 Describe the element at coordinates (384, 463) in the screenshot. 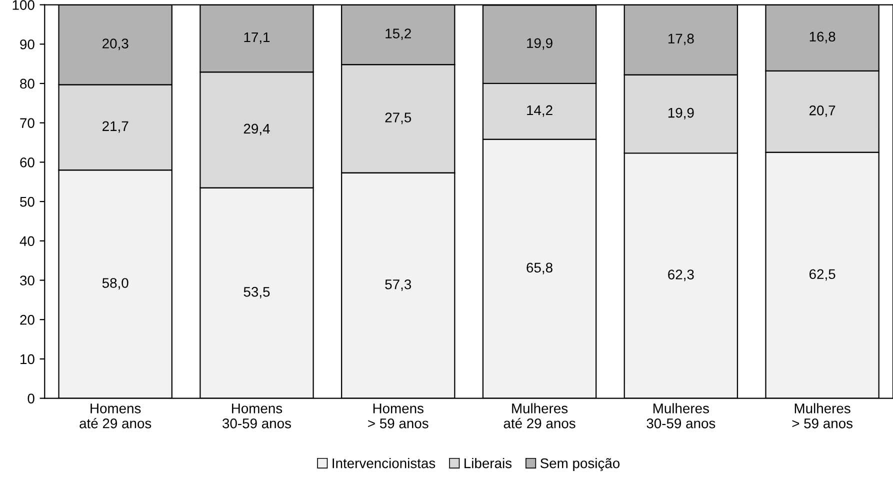

I see `legend-label: Intervencionistas` at that location.